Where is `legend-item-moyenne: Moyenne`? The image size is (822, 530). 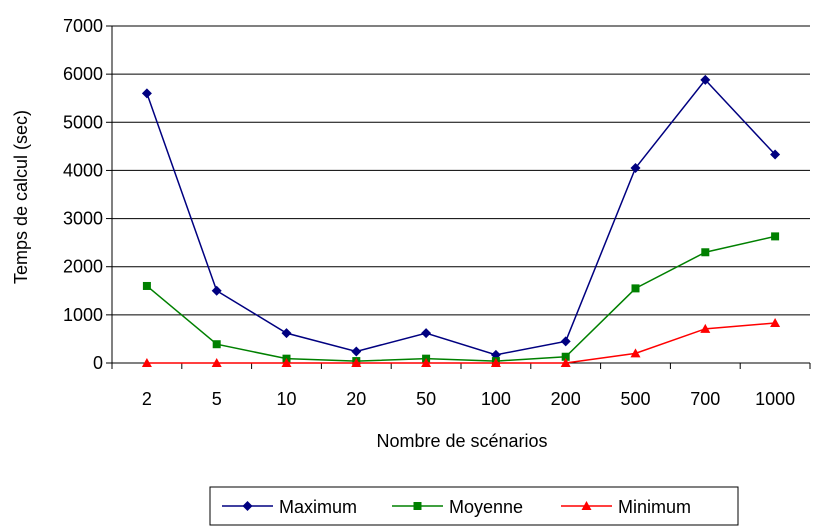
legend-item-moyenne: Moyenne is located at coordinates (457, 507).